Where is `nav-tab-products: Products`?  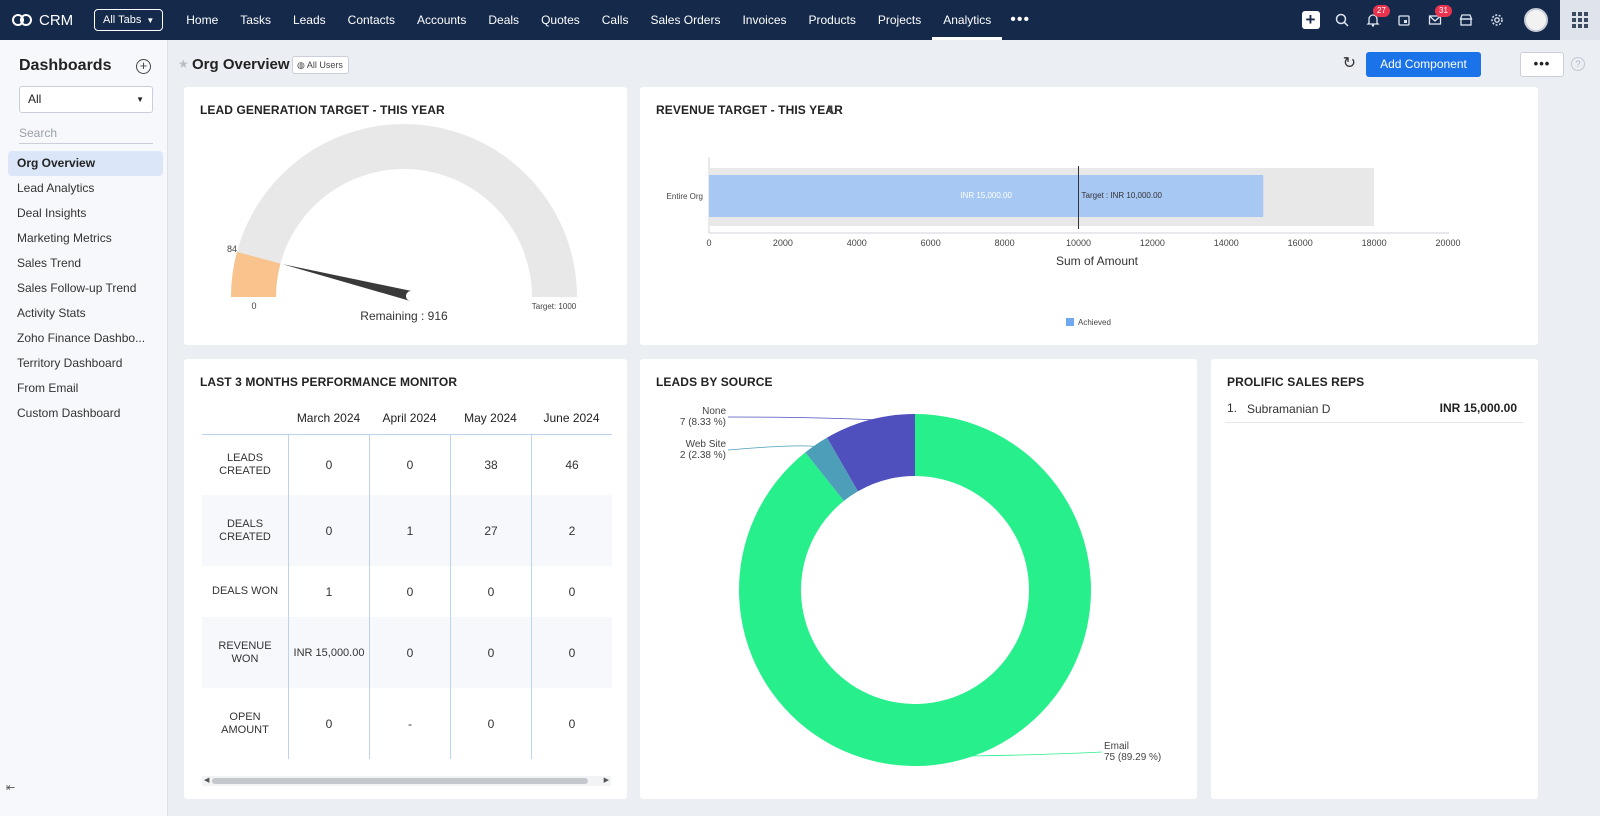 nav-tab-products: Products is located at coordinates (832, 20).